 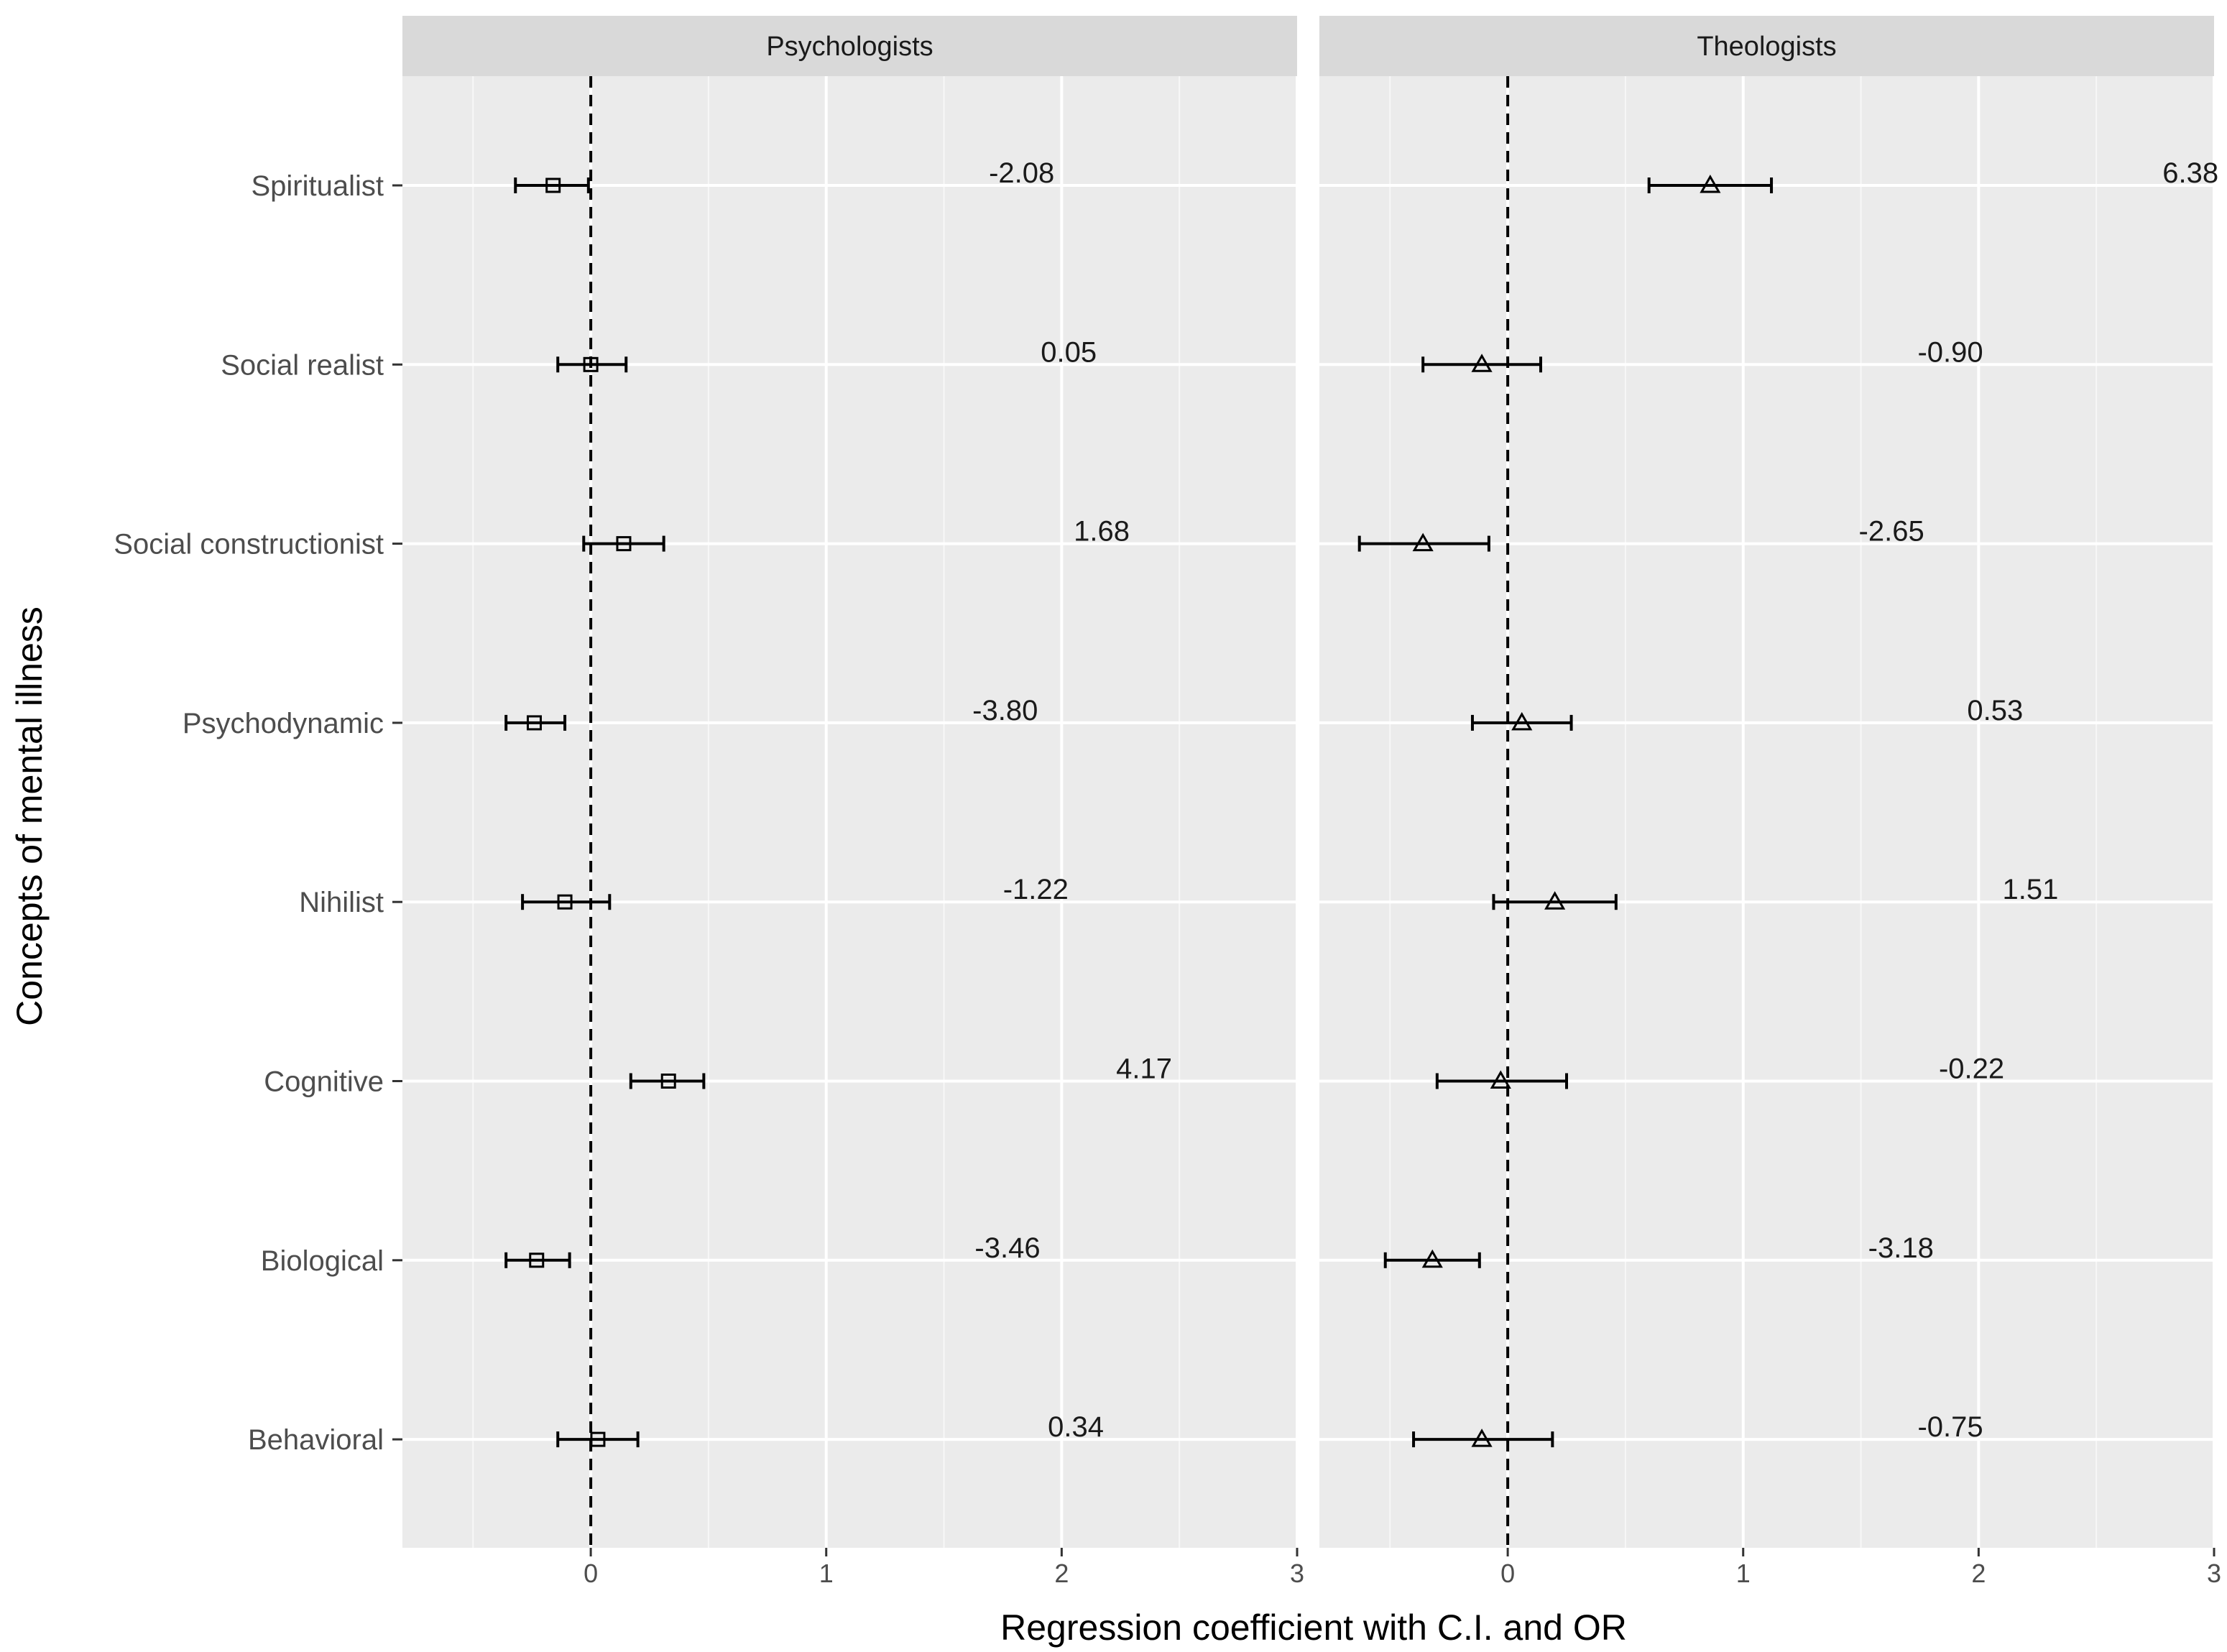 I want to click on category-label: Behavioral, so click(x=316, y=1440).